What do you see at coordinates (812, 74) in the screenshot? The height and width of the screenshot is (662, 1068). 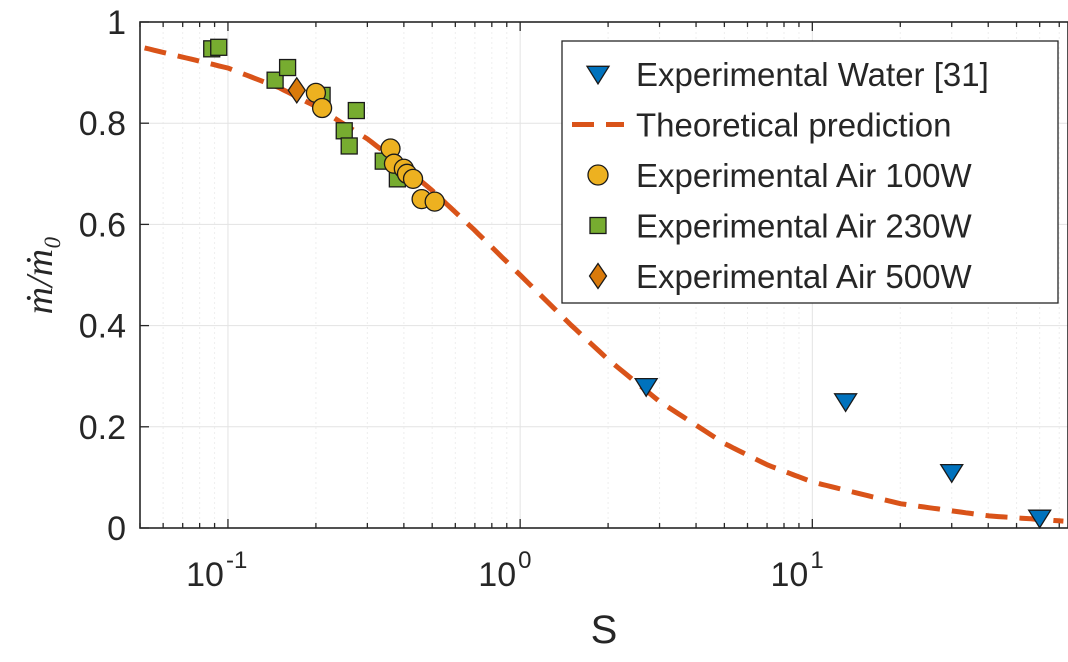 I see `legend-label: Experimental Water [31]` at bounding box center [812, 74].